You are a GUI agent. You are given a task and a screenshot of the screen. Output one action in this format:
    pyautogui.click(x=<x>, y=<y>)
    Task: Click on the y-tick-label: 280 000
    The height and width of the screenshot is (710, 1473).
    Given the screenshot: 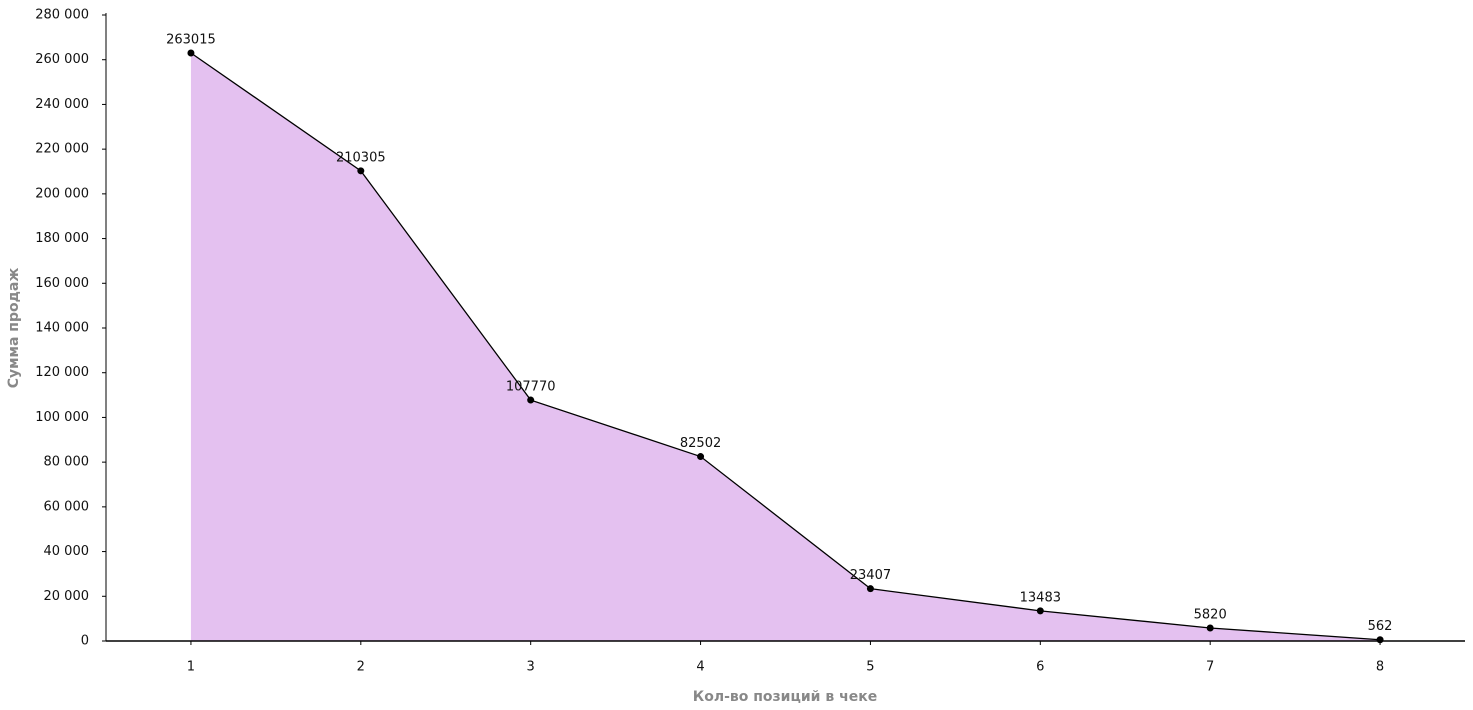 What is the action you would take?
    pyautogui.click(x=62, y=15)
    